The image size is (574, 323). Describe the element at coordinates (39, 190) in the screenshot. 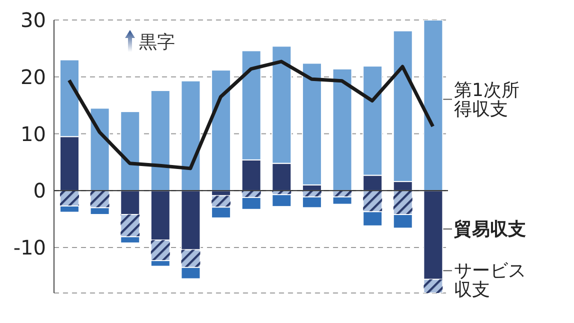

I see `y-tick-label: 0` at that location.